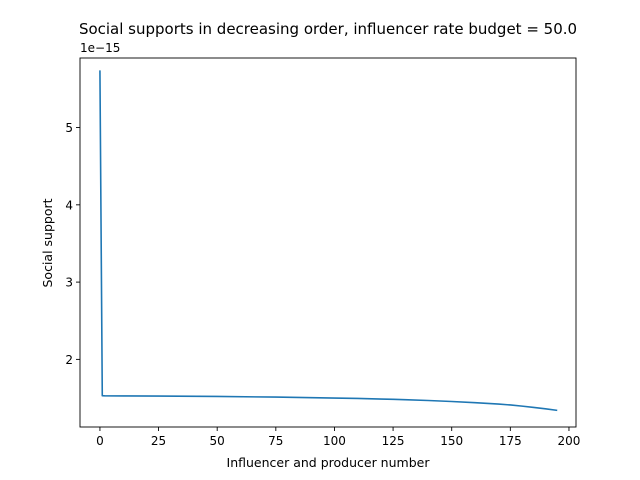  What do you see at coordinates (69, 205) in the screenshot?
I see `y-tick-label-4: 4` at bounding box center [69, 205].